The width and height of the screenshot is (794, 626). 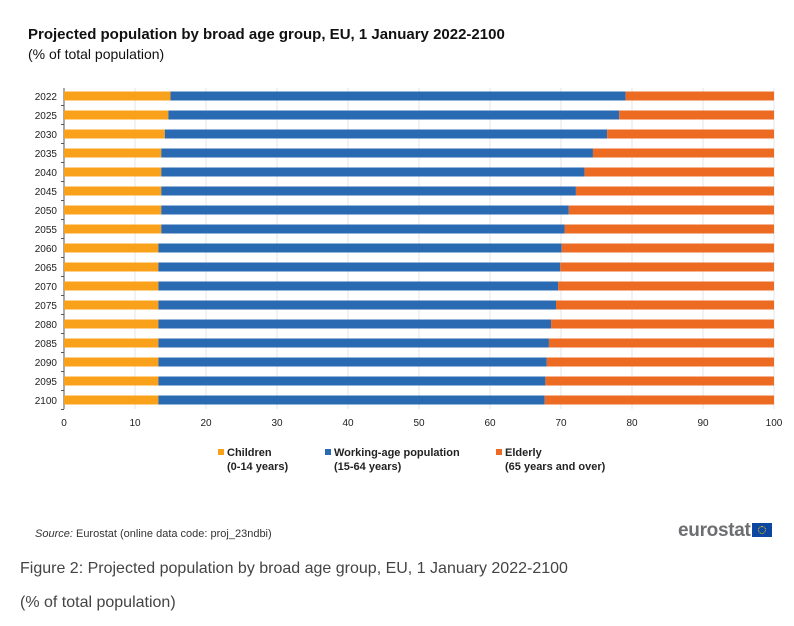 I want to click on legend-item-elderly: Elderly (65 years and over), so click(x=550, y=460).